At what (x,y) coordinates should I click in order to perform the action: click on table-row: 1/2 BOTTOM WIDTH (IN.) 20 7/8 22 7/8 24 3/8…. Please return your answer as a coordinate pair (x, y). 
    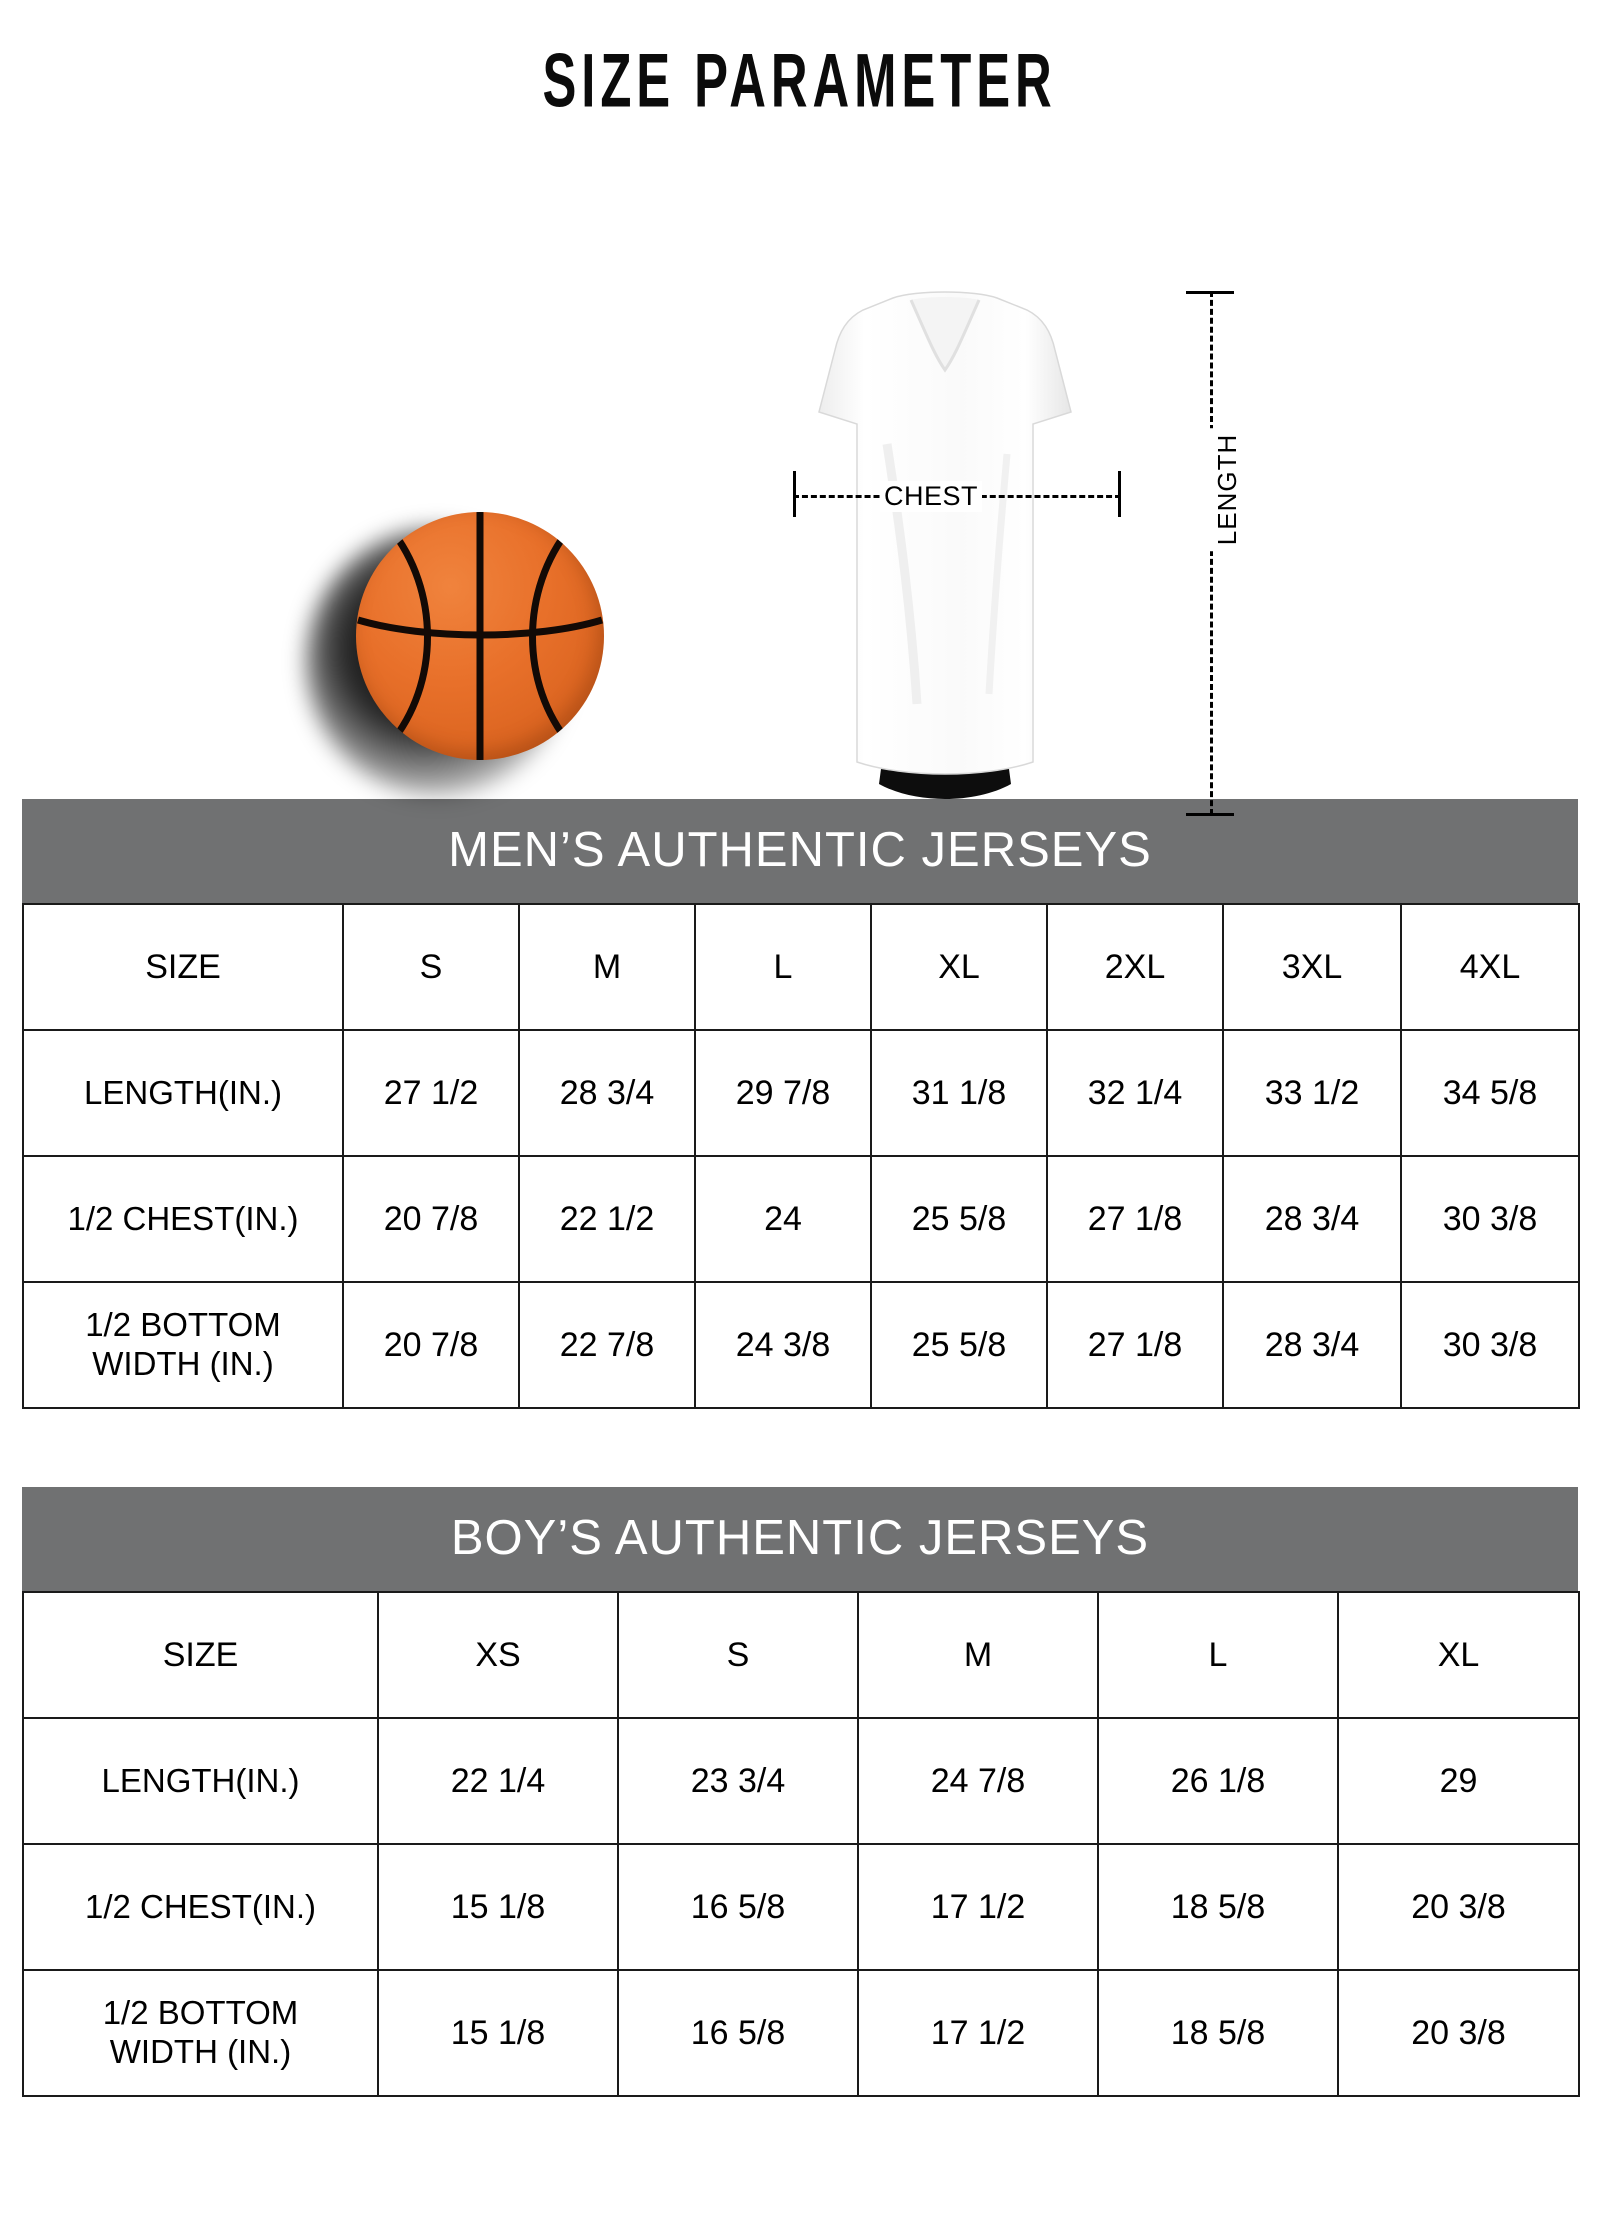
    Looking at the image, I should click on (801, 1345).